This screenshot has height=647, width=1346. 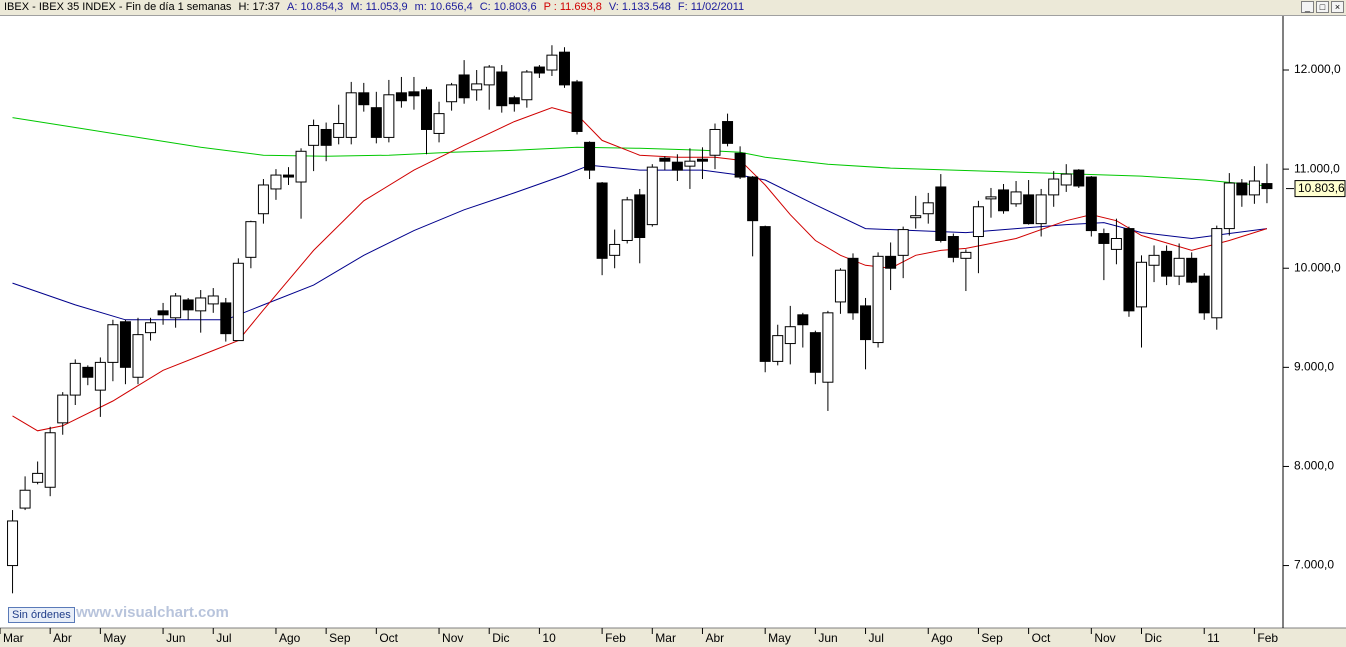 What do you see at coordinates (152, 612) in the screenshot?
I see `watermark: www.visualchart.com` at bounding box center [152, 612].